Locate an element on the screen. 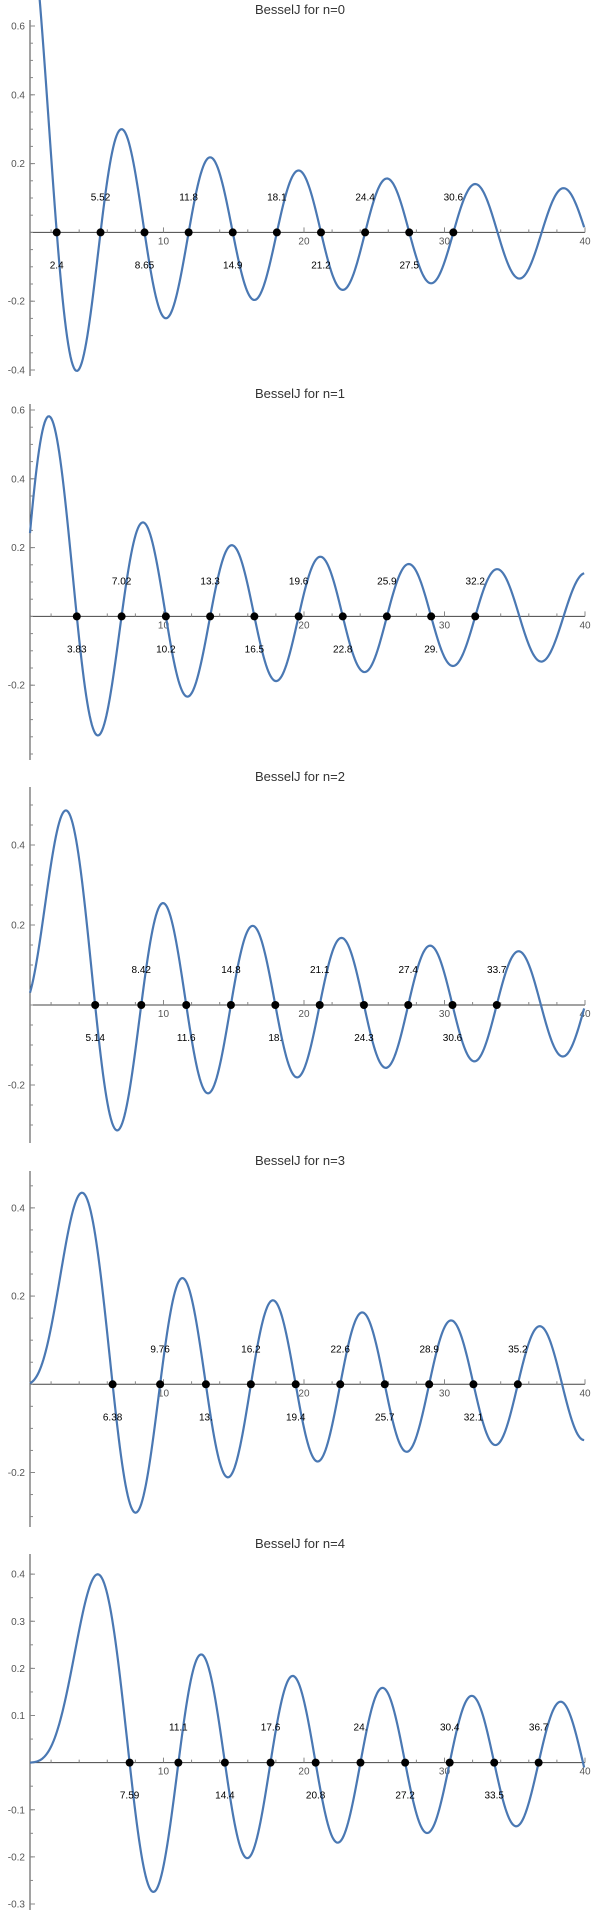 Image resolution: width=600 pixels, height=1918 pixels. zero-label: 36.7 is located at coordinates (539, 1728).